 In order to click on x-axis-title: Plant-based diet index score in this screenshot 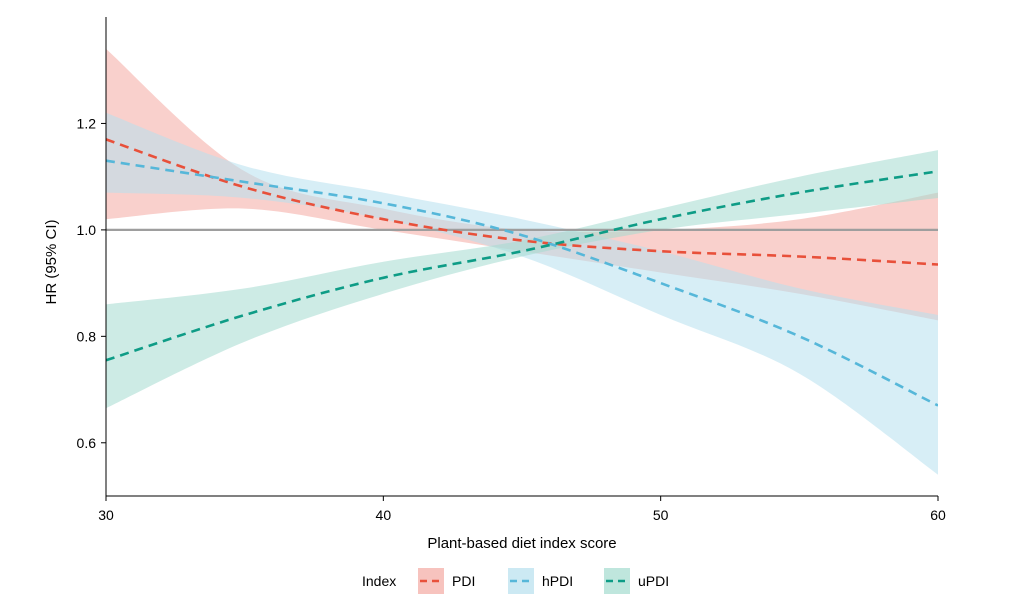, I will do `click(521, 543)`.